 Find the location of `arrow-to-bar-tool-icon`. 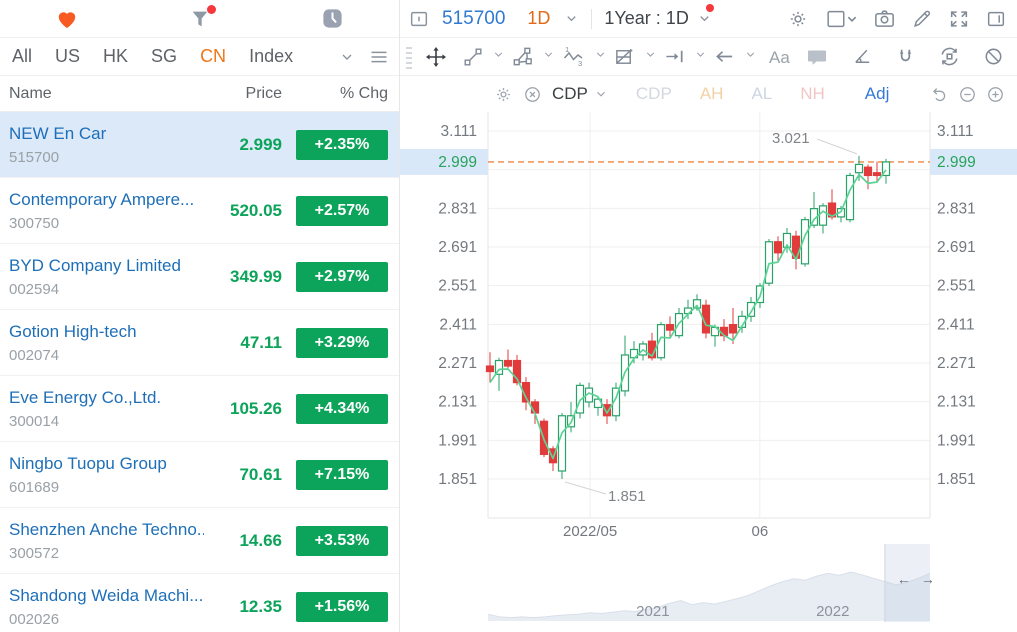

arrow-to-bar-tool-icon is located at coordinates (674, 56).